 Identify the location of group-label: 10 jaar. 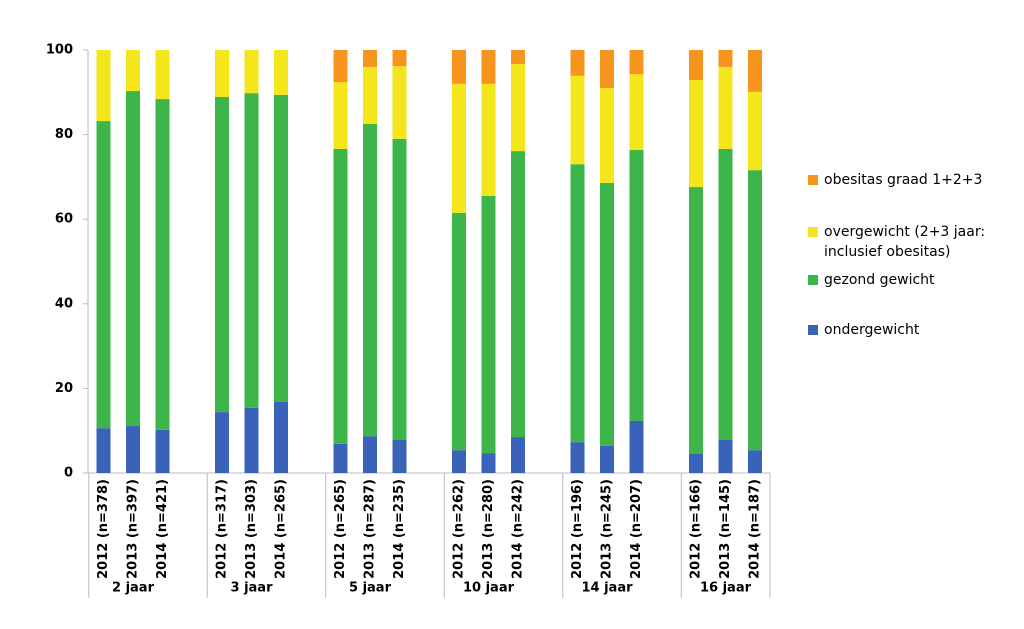
(489, 588).